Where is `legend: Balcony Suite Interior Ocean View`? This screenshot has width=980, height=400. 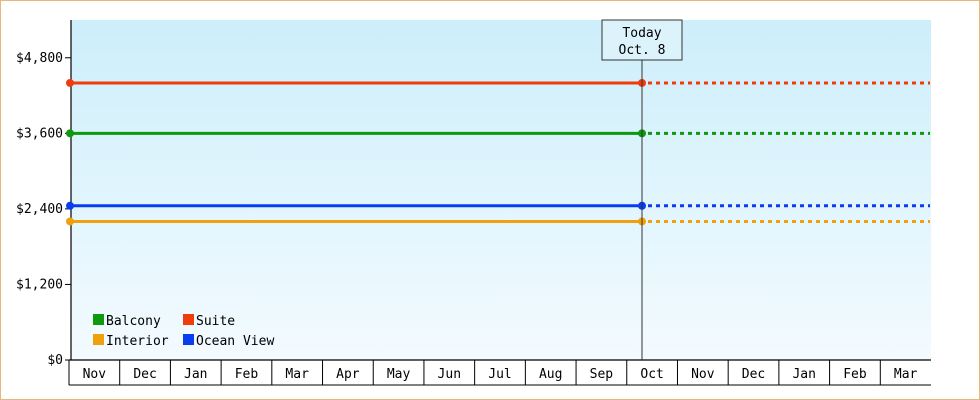
legend: Balcony Suite Interior Ocean View is located at coordinates (183, 331).